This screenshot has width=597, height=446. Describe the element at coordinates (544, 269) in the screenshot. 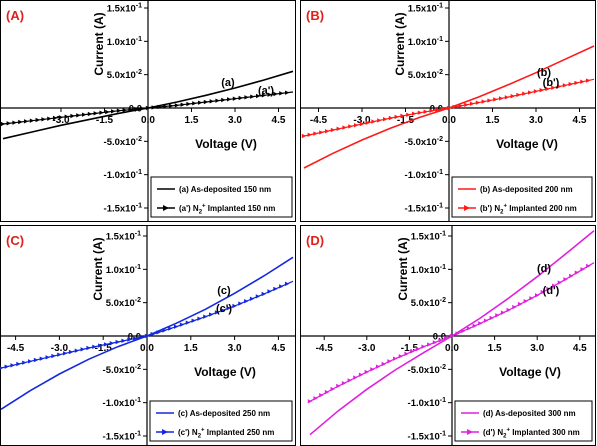

I see `series-annotation: (d)` at that location.